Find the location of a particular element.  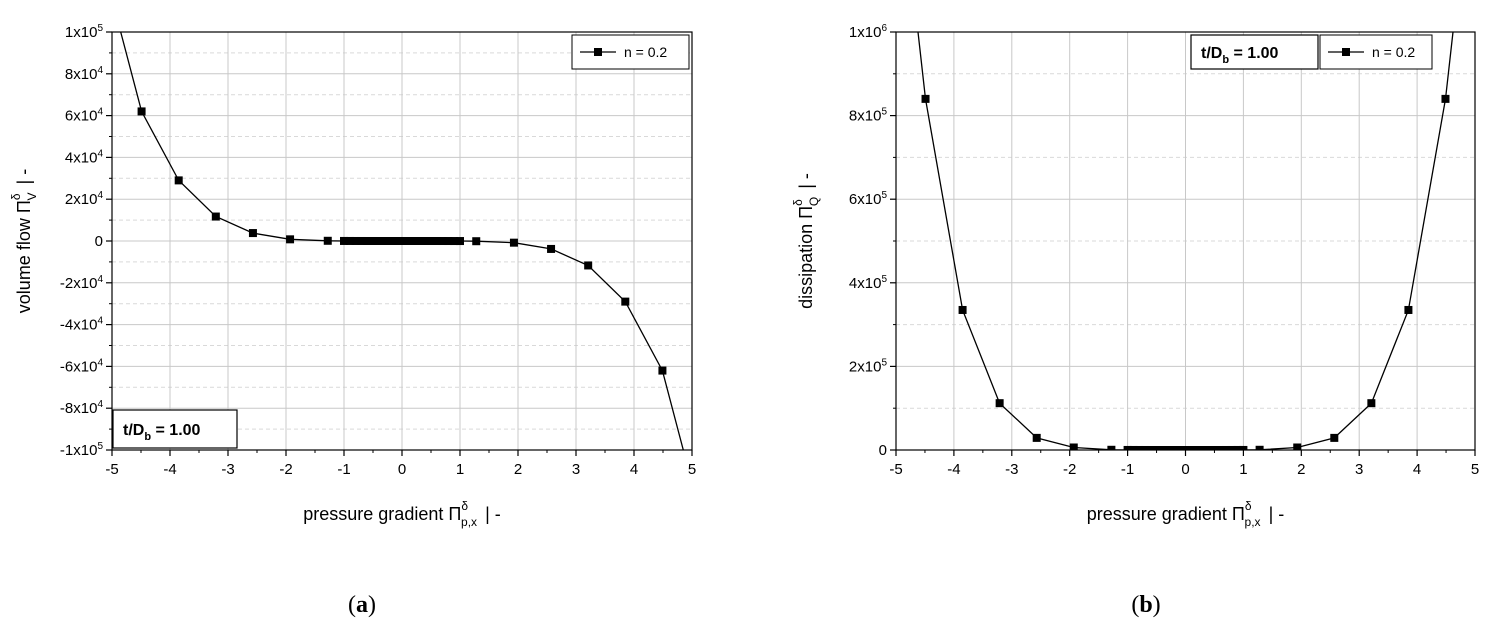

x-axis-label-unit: | - is located at coordinates (1277, 514).